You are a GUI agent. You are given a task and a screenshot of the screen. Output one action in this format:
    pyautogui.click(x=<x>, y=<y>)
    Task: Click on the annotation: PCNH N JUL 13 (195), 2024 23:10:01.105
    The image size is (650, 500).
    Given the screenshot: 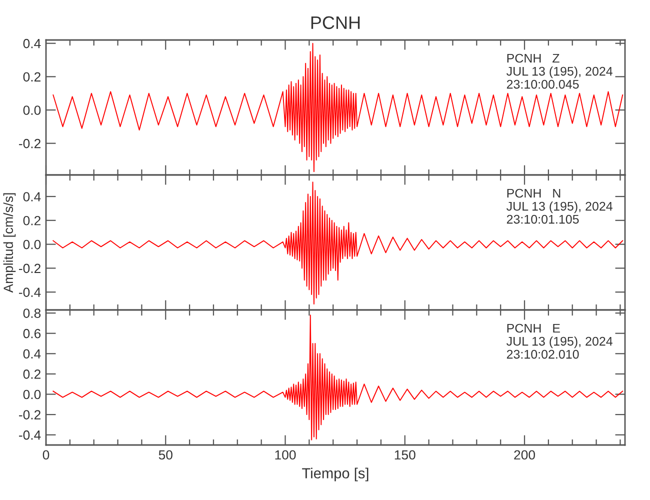 What is the action you would take?
    pyautogui.click(x=559, y=206)
    